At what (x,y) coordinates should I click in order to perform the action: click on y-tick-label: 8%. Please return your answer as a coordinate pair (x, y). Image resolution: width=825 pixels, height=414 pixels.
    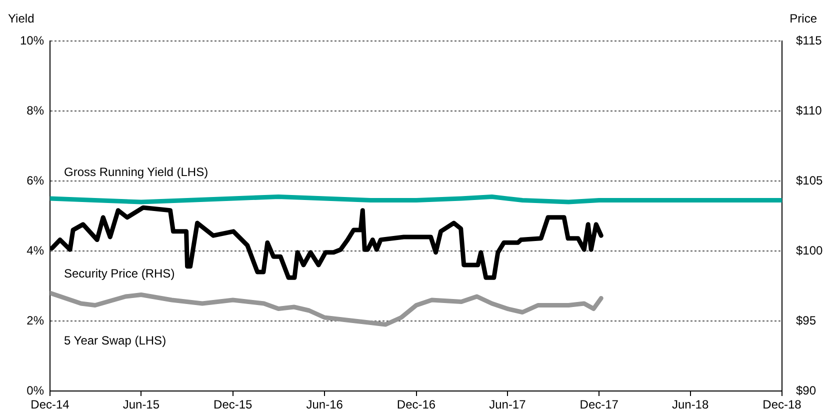
    Looking at the image, I should click on (35, 110).